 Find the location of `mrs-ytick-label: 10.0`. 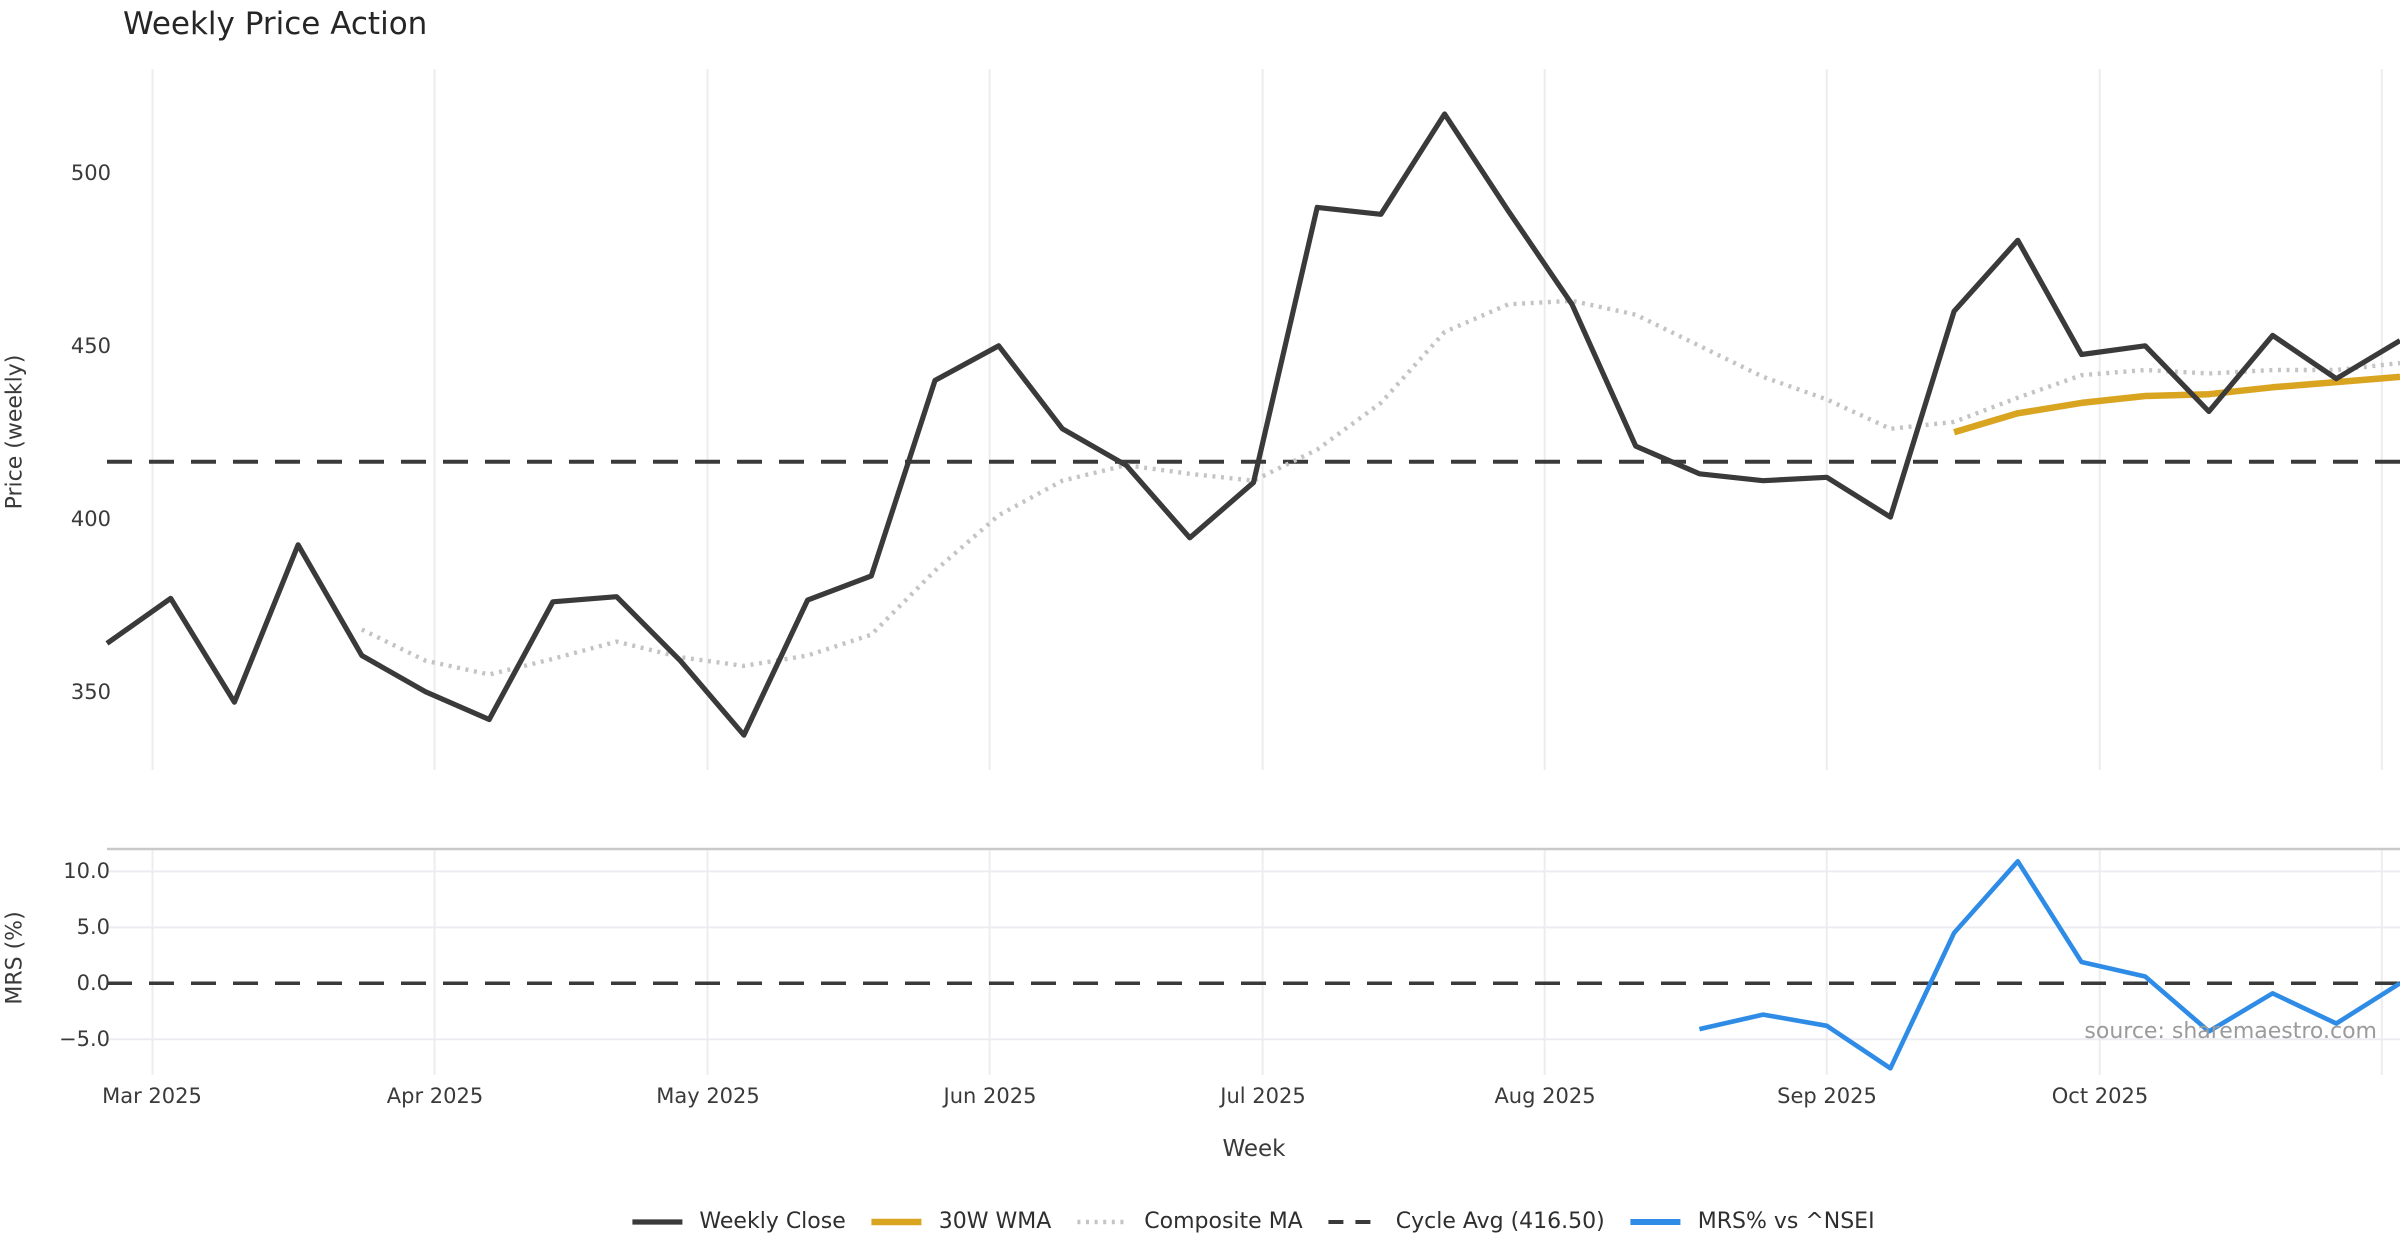

mrs-ytick-label: 10.0 is located at coordinates (86, 871).